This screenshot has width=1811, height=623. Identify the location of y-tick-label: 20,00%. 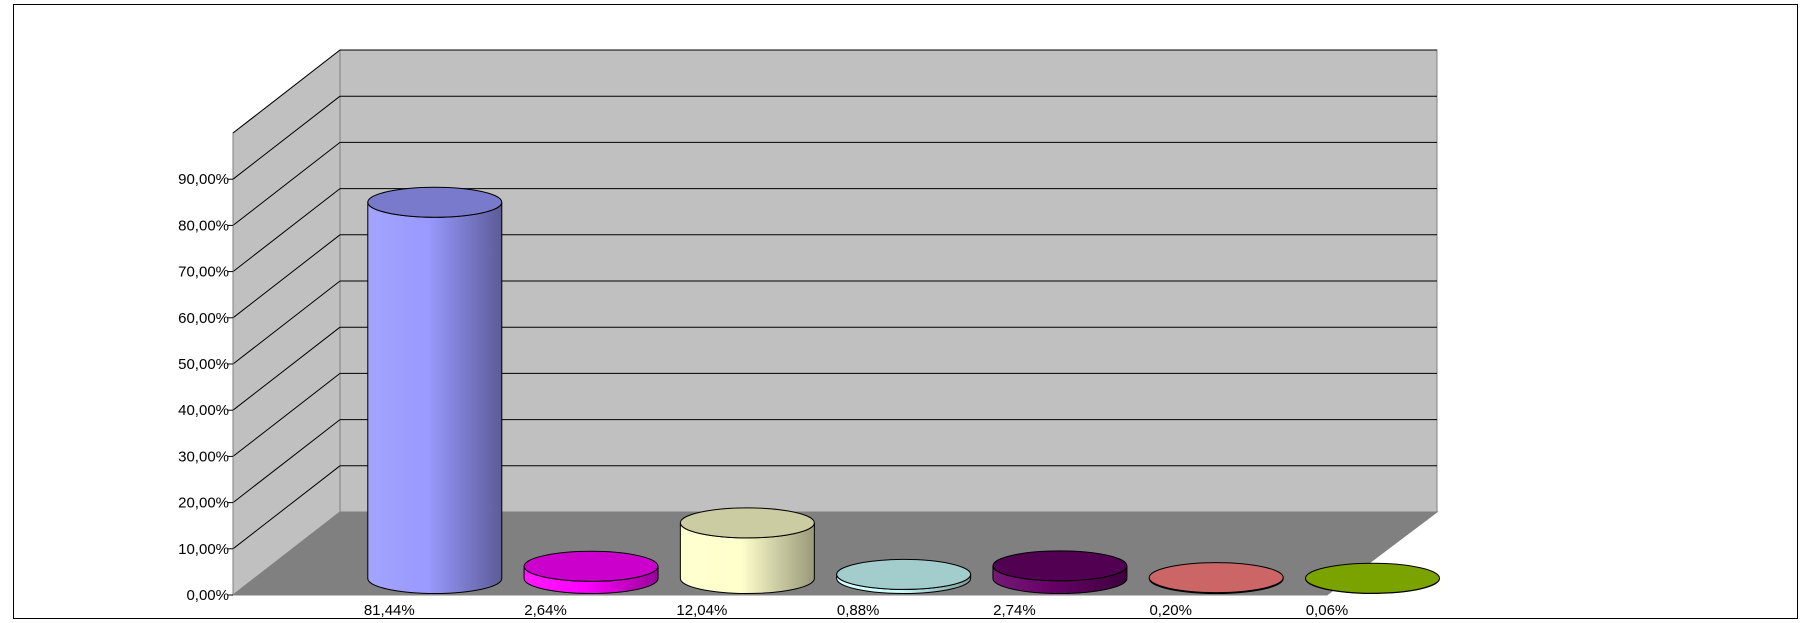
(203, 503).